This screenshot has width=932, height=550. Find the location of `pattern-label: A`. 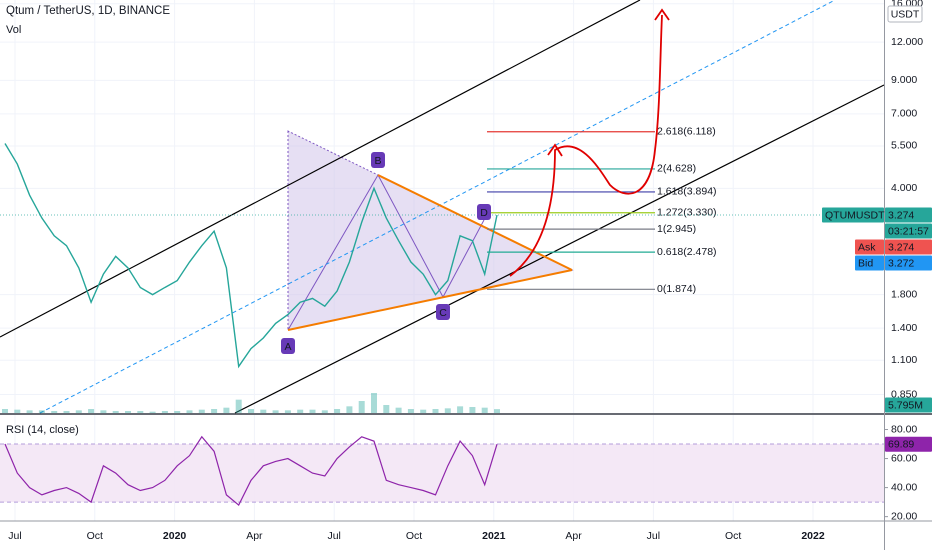

pattern-label: A is located at coordinates (287, 347).